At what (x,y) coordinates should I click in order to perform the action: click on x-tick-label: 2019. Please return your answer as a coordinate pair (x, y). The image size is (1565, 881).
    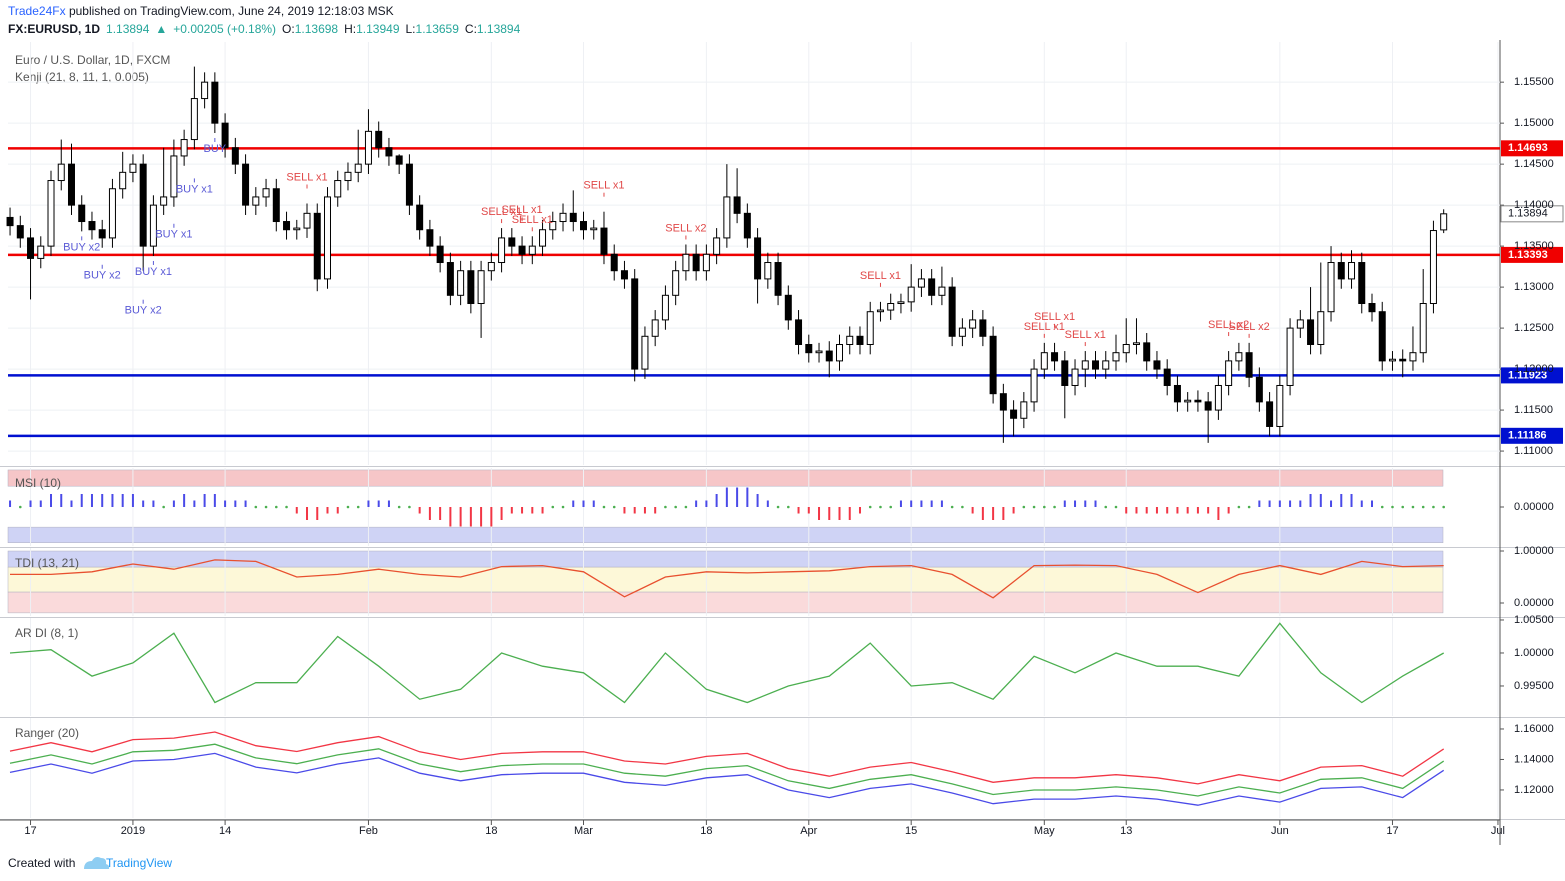
    Looking at the image, I should click on (133, 831).